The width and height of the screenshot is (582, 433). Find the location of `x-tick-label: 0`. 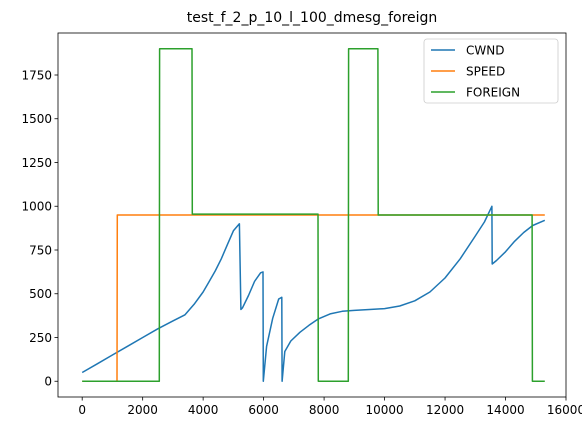

x-tick-label: 0 is located at coordinates (82, 410).